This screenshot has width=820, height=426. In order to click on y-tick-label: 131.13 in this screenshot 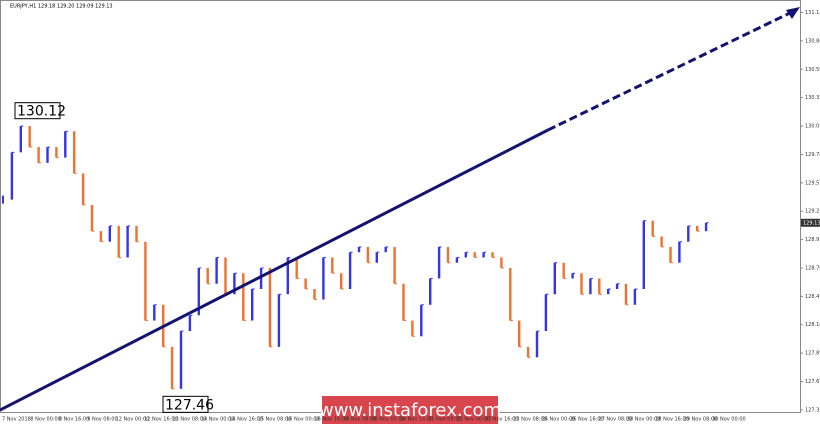, I will do `click(812, 13)`.